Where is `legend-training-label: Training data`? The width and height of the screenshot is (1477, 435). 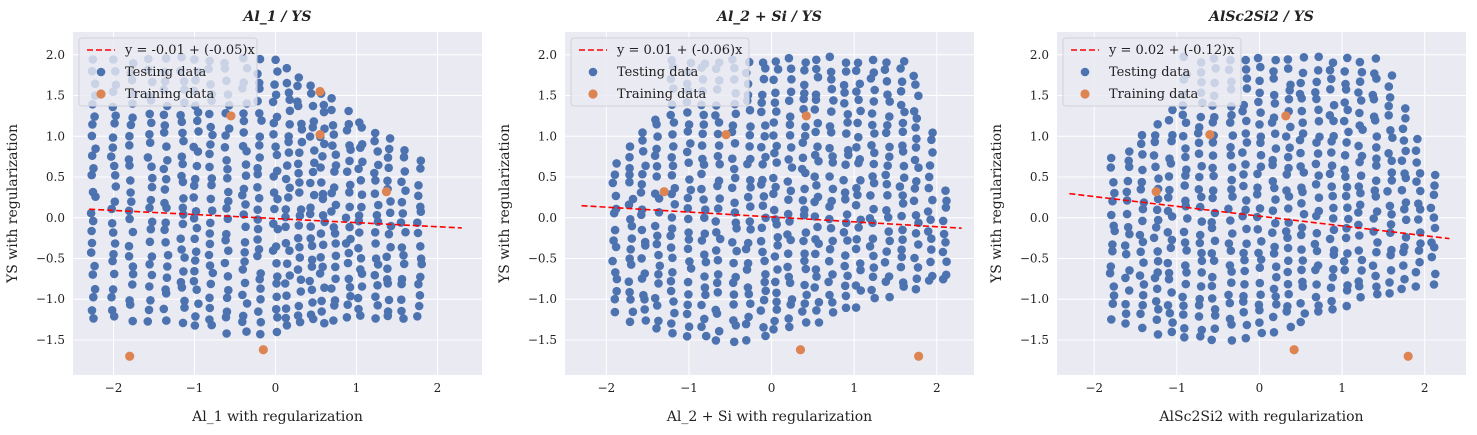 legend-training-label: Training data is located at coordinates (1153, 94).